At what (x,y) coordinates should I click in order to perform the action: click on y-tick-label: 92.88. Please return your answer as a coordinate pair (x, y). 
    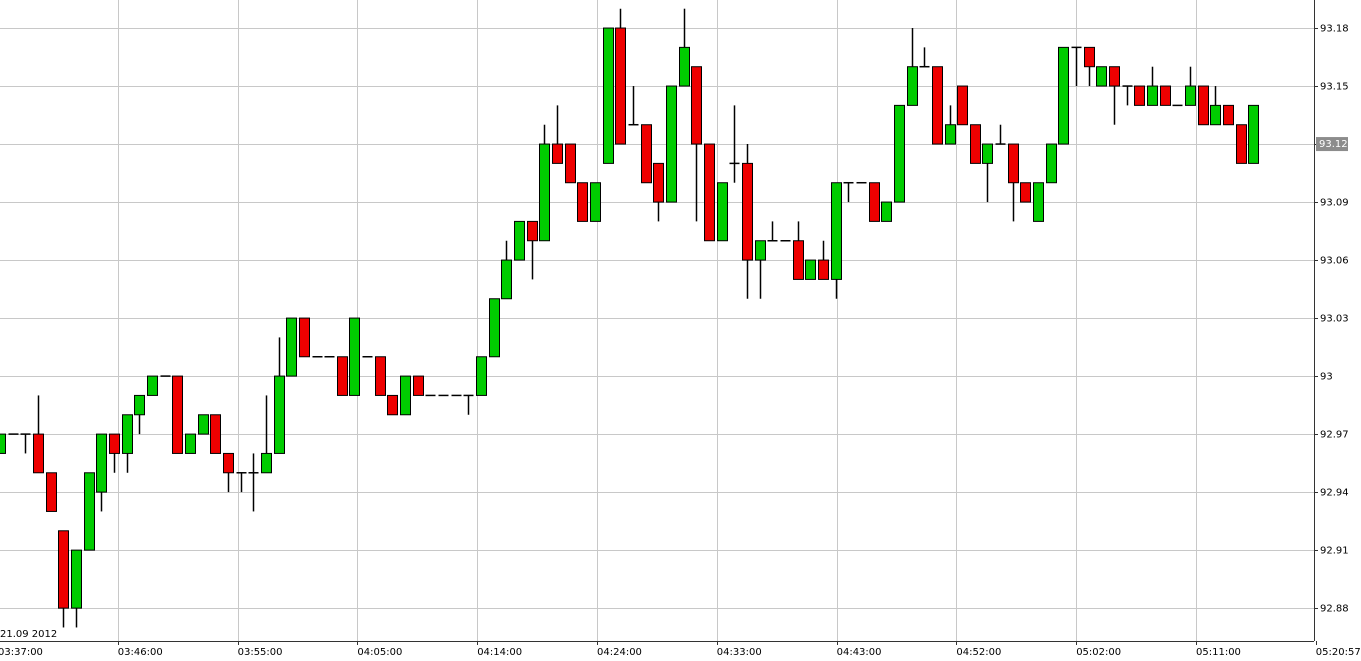
    Looking at the image, I should click on (1334, 609).